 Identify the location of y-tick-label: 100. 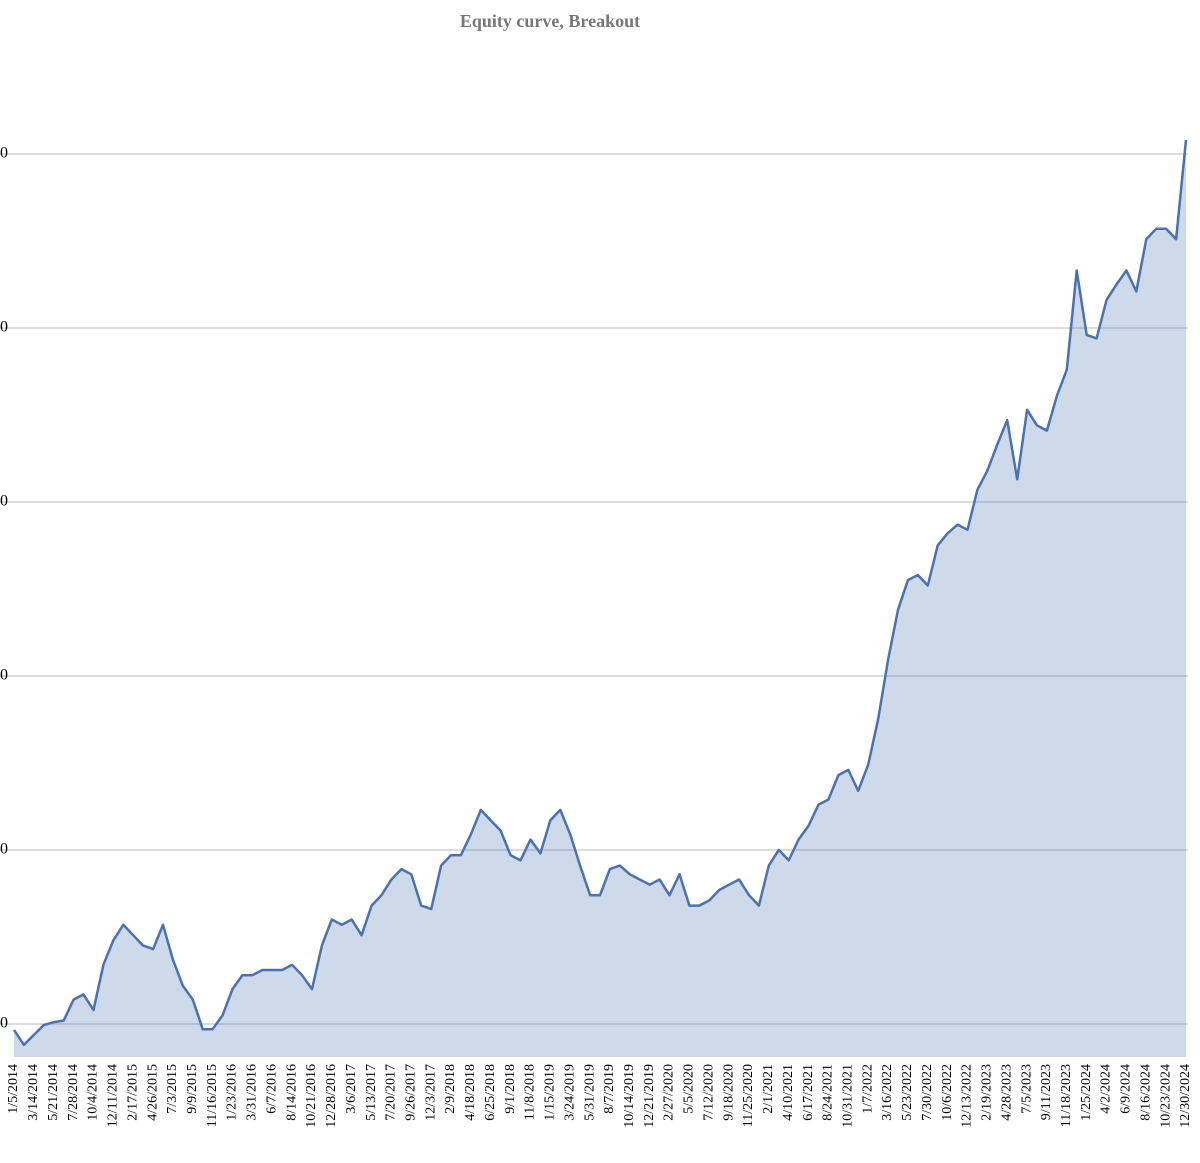
(4, 1023).